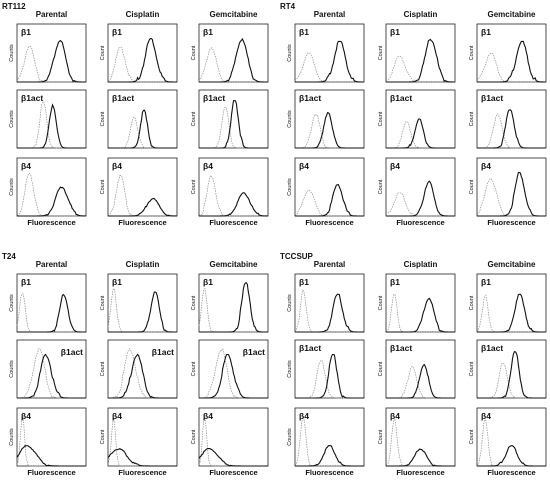  What do you see at coordinates (9, 256) in the screenshot?
I see `panel-label: T24` at bounding box center [9, 256].